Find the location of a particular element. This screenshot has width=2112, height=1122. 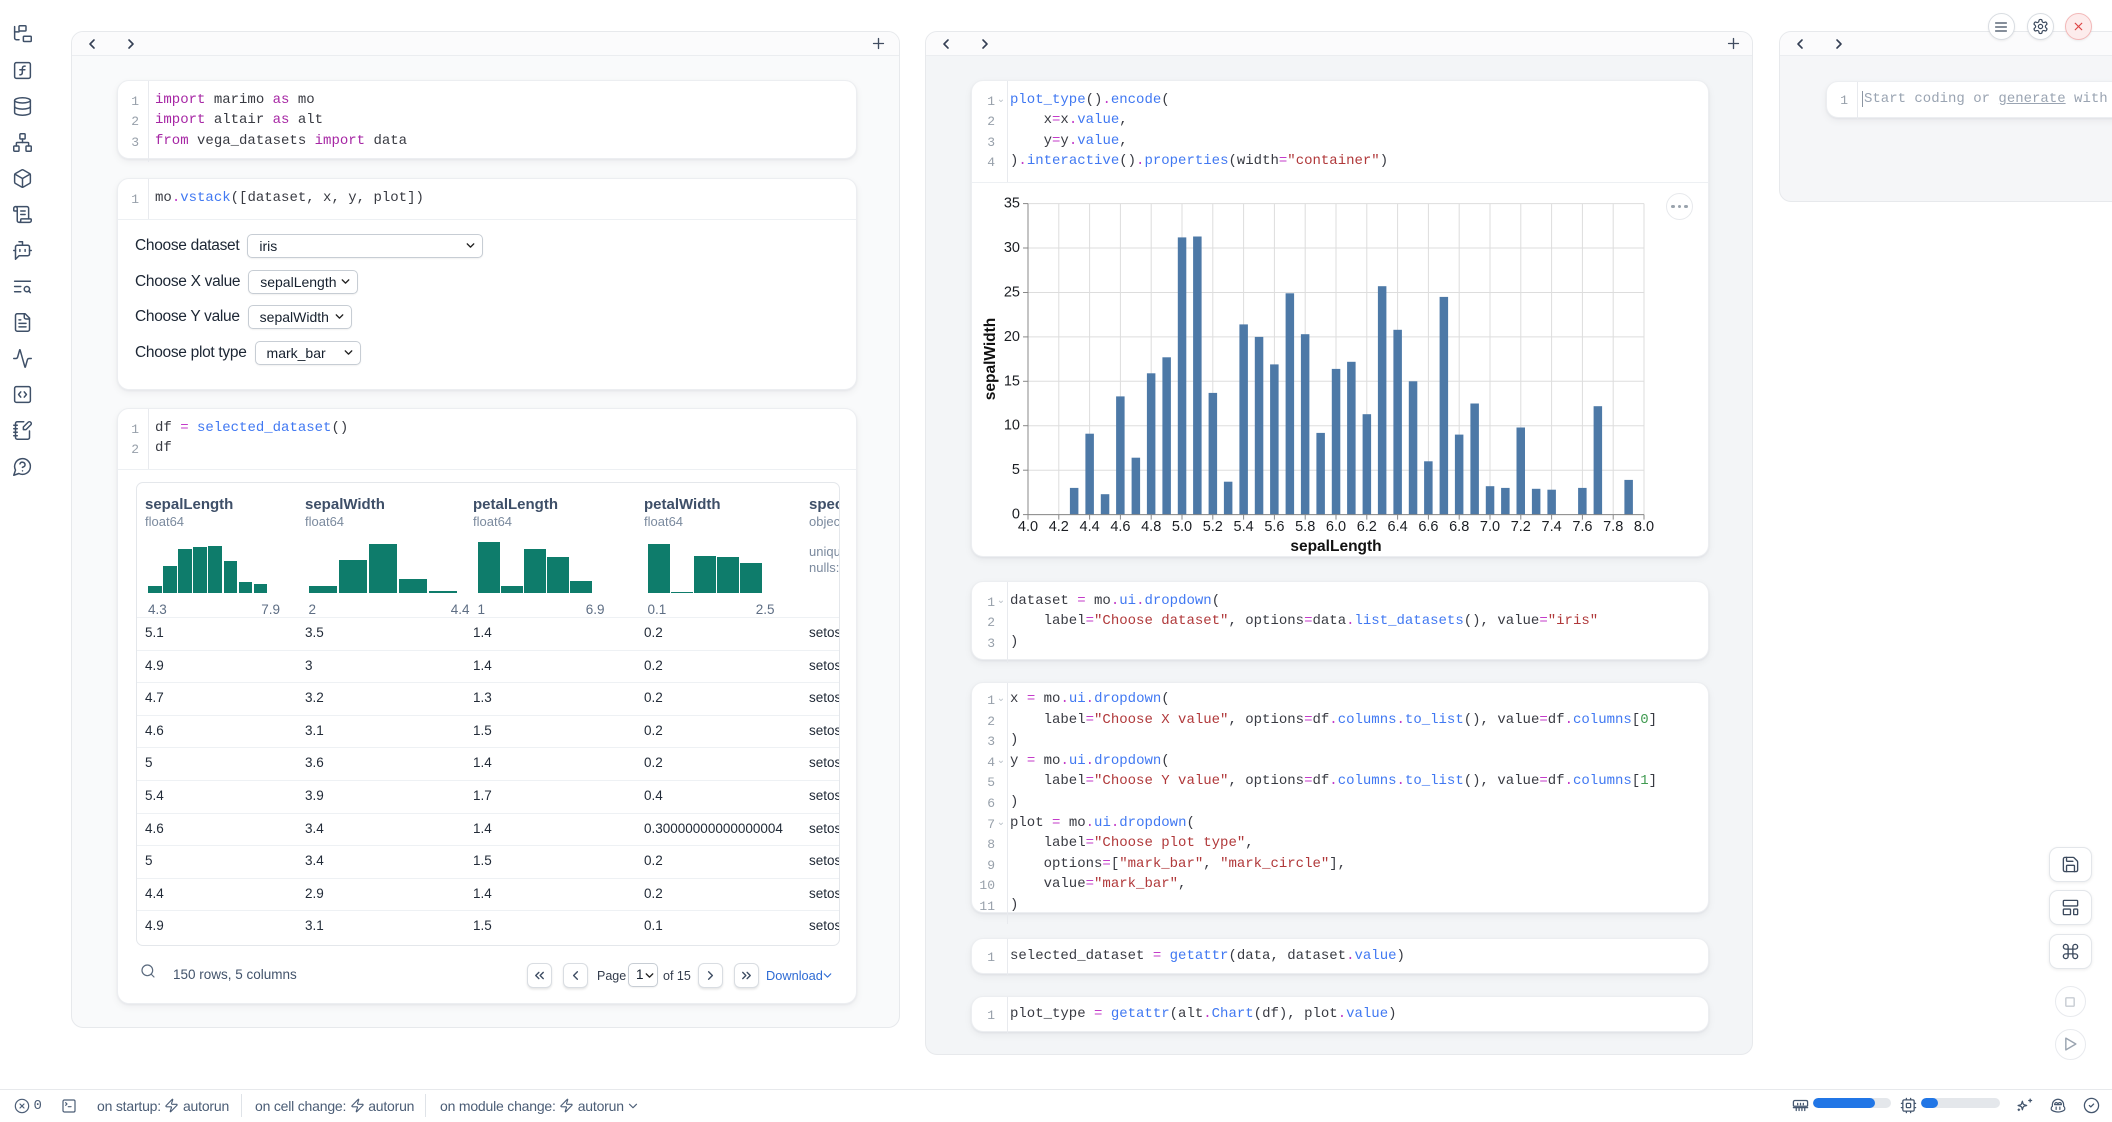

svg-text: 8.0 is located at coordinates (1644, 527).